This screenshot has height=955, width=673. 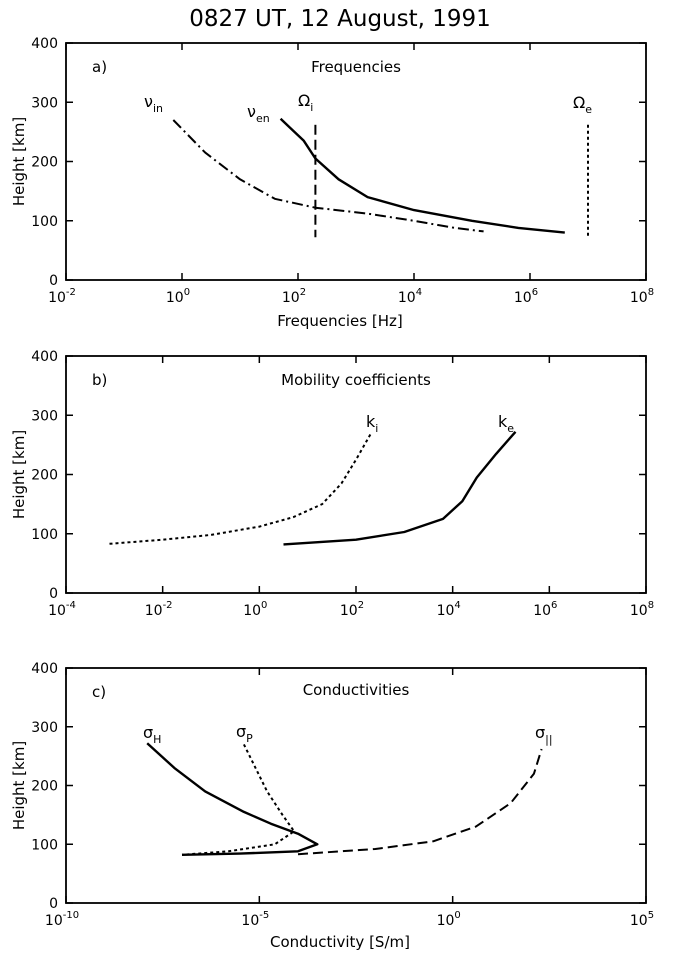 What do you see at coordinates (340, 942) in the screenshot?
I see `x-axis-label: Conductivity [S/m]` at bounding box center [340, 942].